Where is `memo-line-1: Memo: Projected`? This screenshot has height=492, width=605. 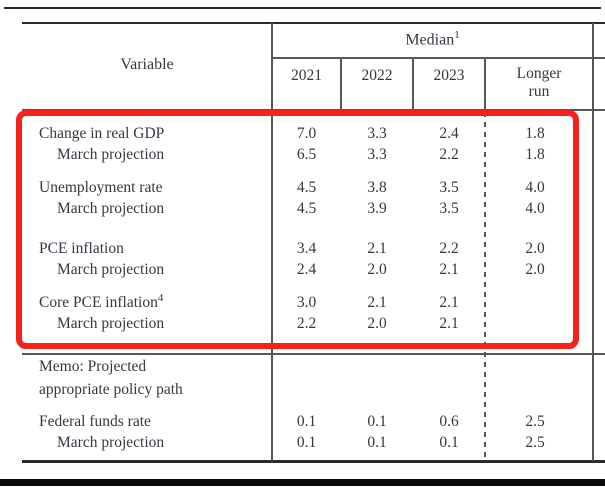 memo-line-1: Memo: Projected is located at coordinates (313, 366).